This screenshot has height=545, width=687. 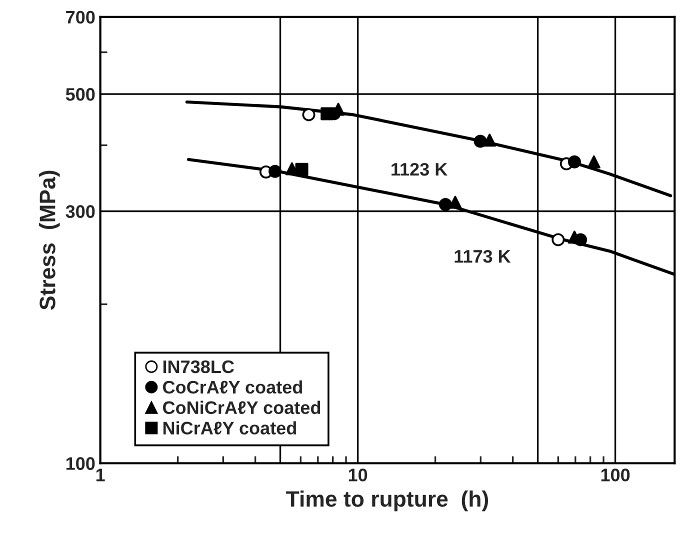 What do you see at coordinates (80, 17) in the screenshot?
I see `y-tick-label: 700` at bounding box center [80, 17].